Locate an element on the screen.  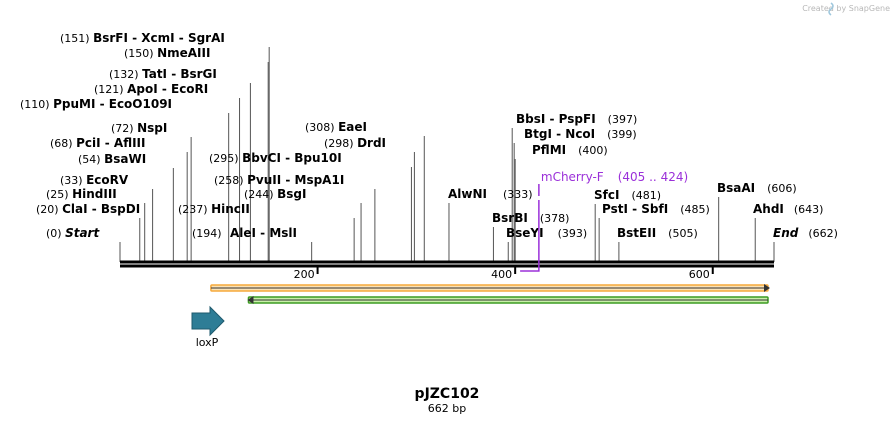
site-name: HincII is located at coordinates (230, 209).